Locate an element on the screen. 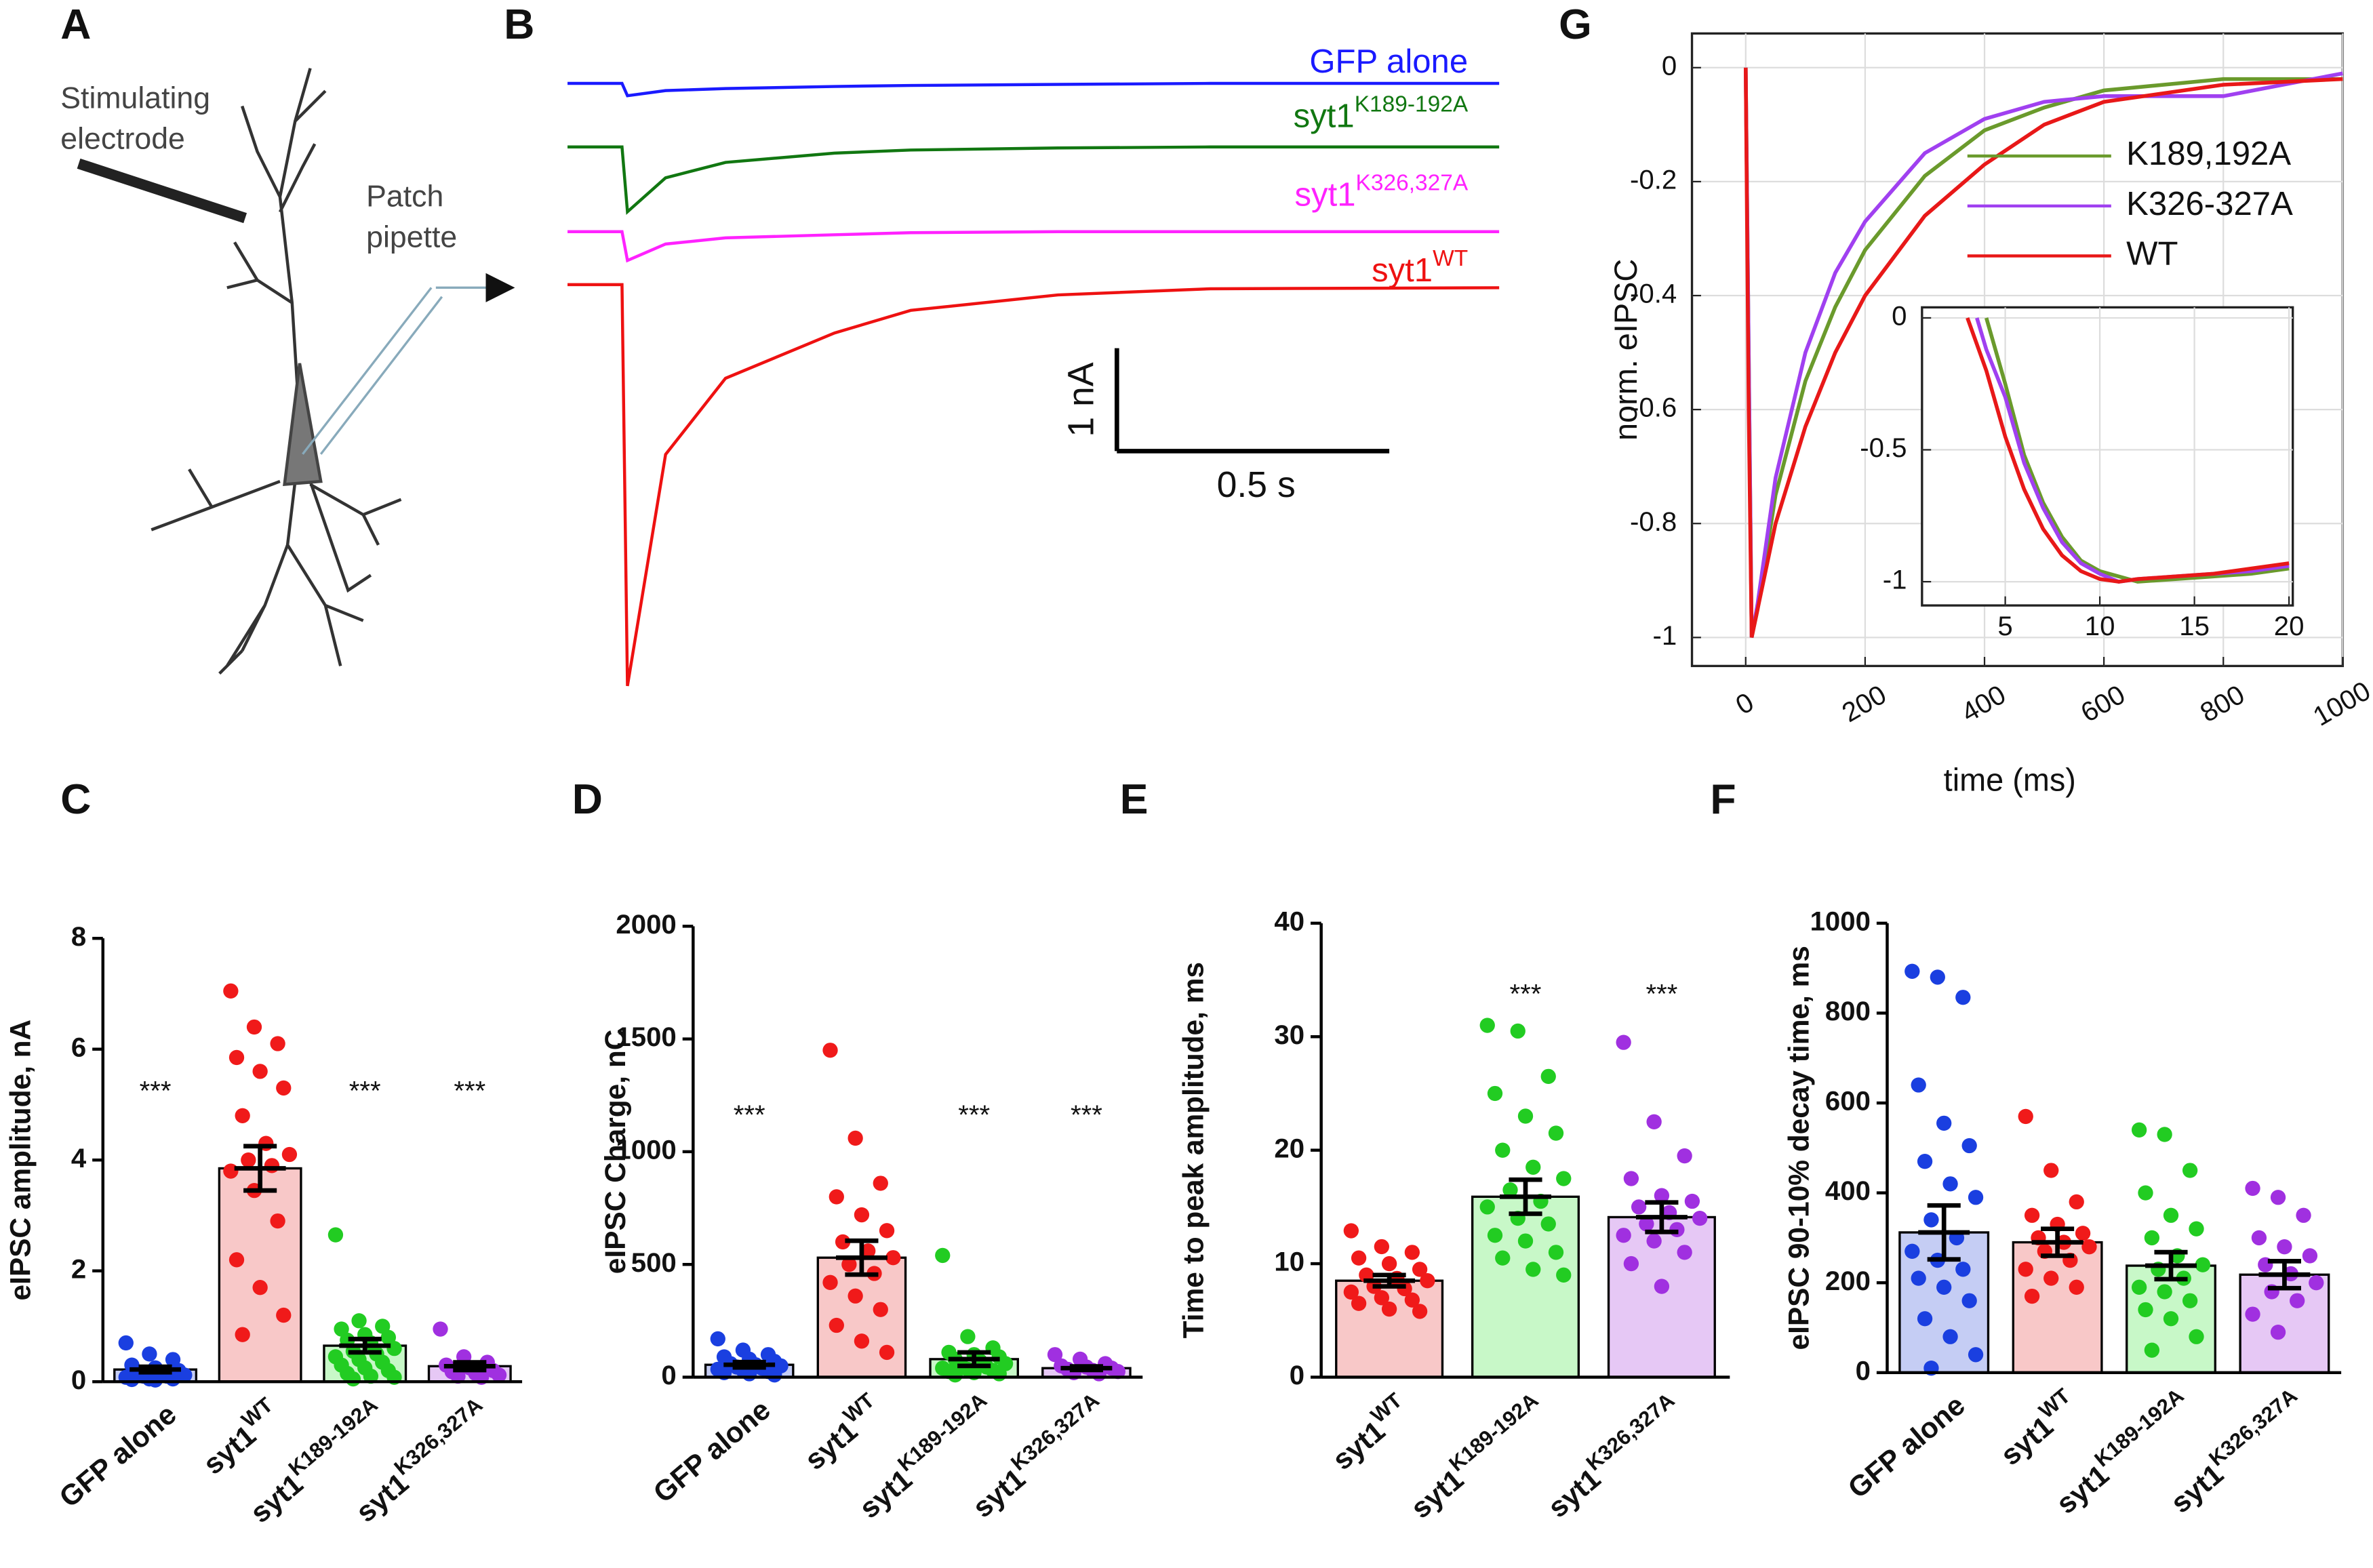 The image size is (2373, 1568). stimulating-label: electrode is located at coordinates (123, 140).